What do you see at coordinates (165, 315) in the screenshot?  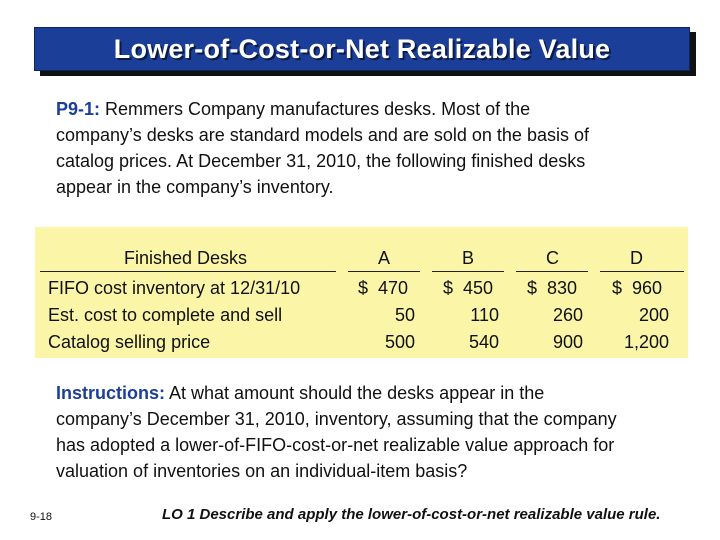 I see `table-row-label-cost-to-complete: Est. cost to complete and sell` at bounding box center [165, 315].